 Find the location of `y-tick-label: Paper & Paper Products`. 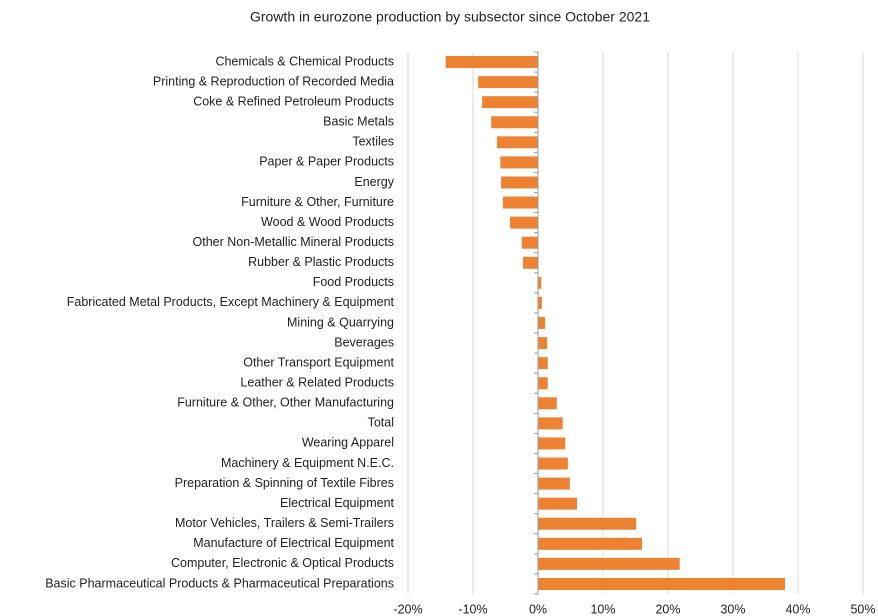

y-tick-label: Paper & Paper Products is located at coordinates (326, 162).